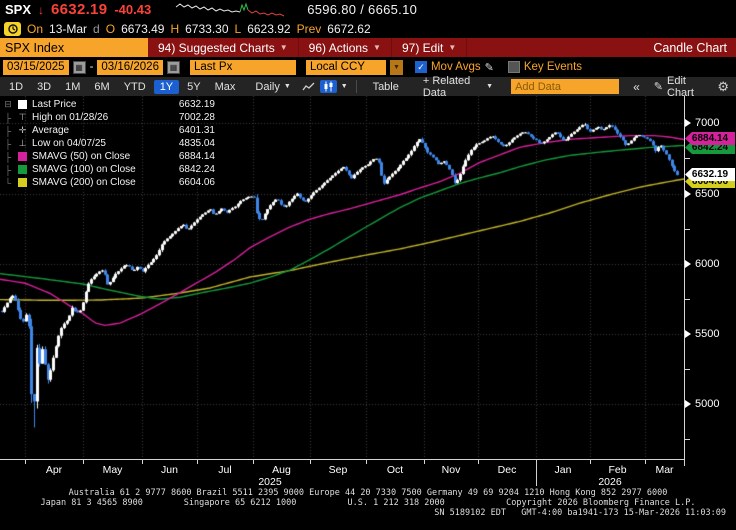 This screenshot has height=530, width=736. I want to click on x-year-label: 2026, so click(610, 482).